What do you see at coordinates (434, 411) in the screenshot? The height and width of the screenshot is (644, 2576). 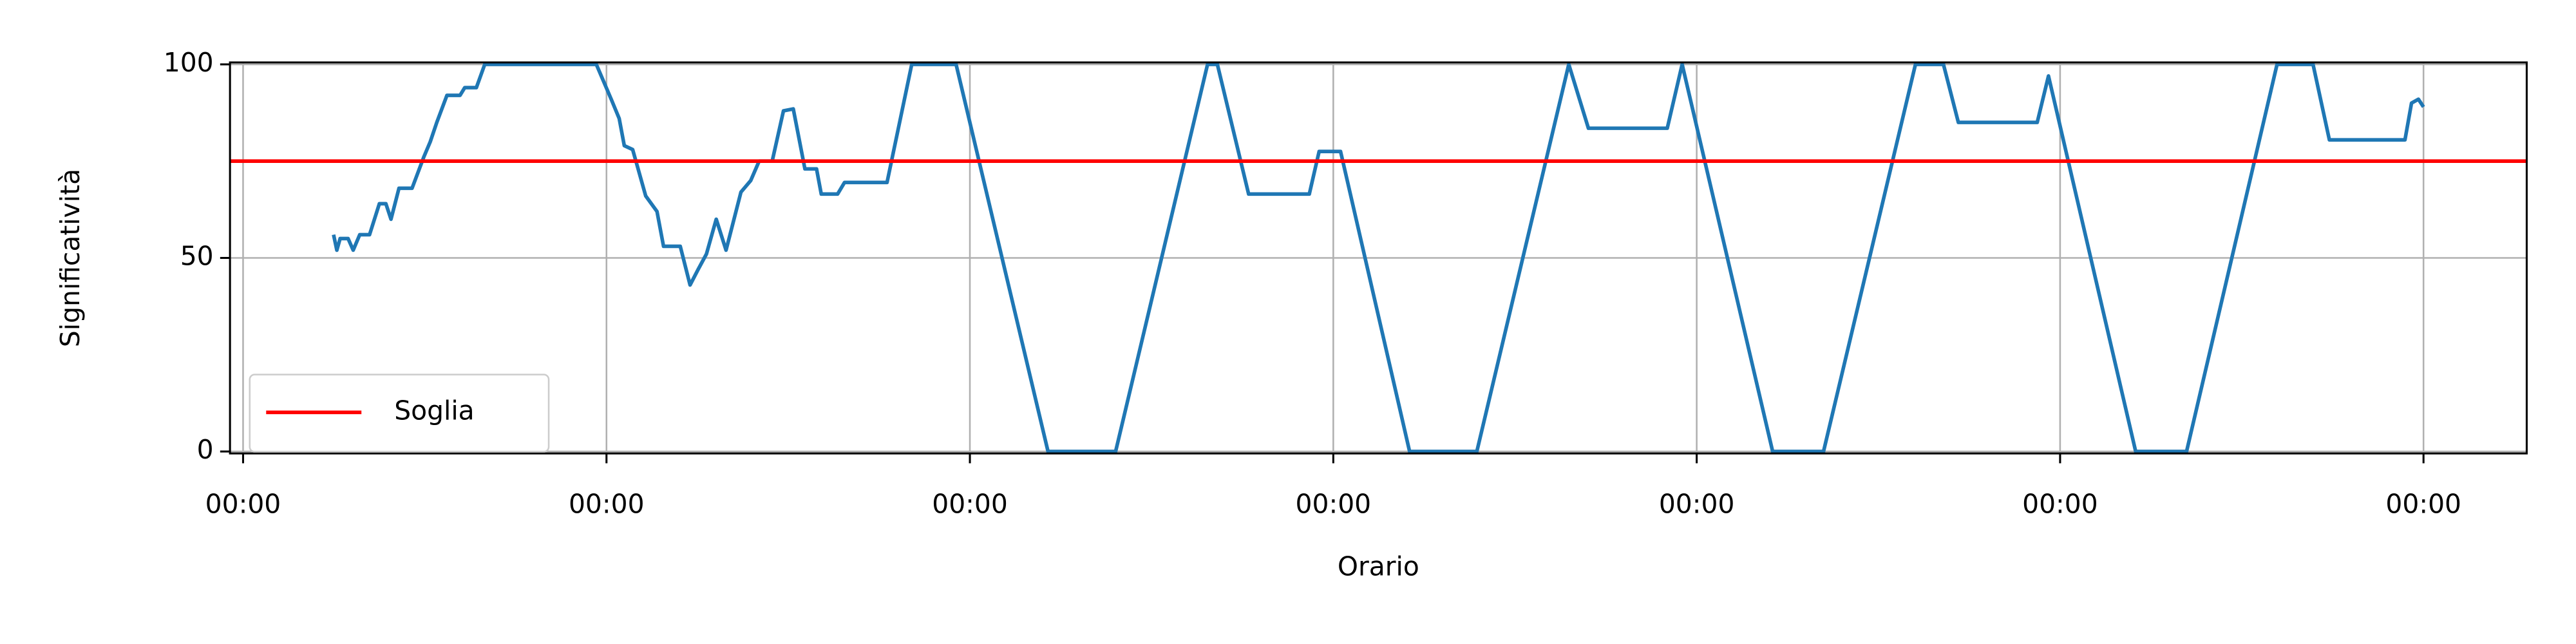 I see `legend-label: Soglia` at bounding box center [434, 411].